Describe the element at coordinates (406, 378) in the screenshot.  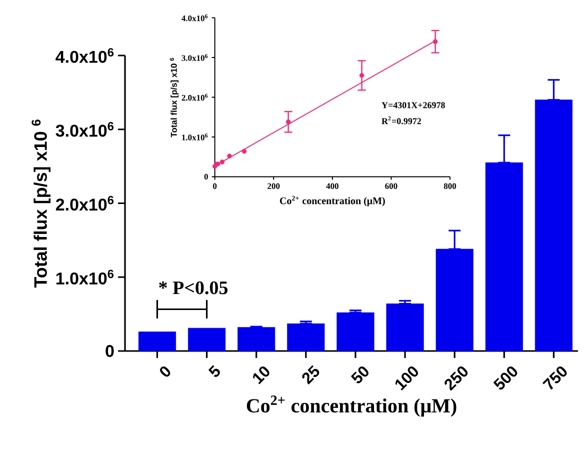
I see `x-tick-label: 100` at that location.